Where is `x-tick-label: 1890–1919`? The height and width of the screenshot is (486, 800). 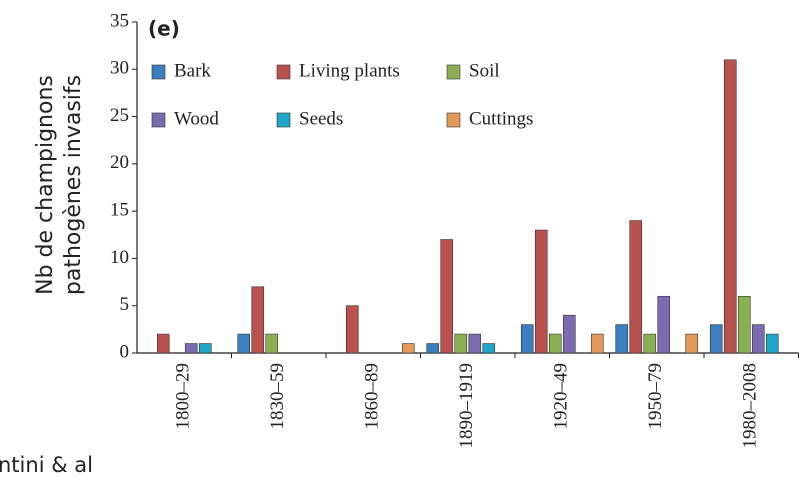
x-tick-label: 1890–1919 is located at coordinates (466, 406).